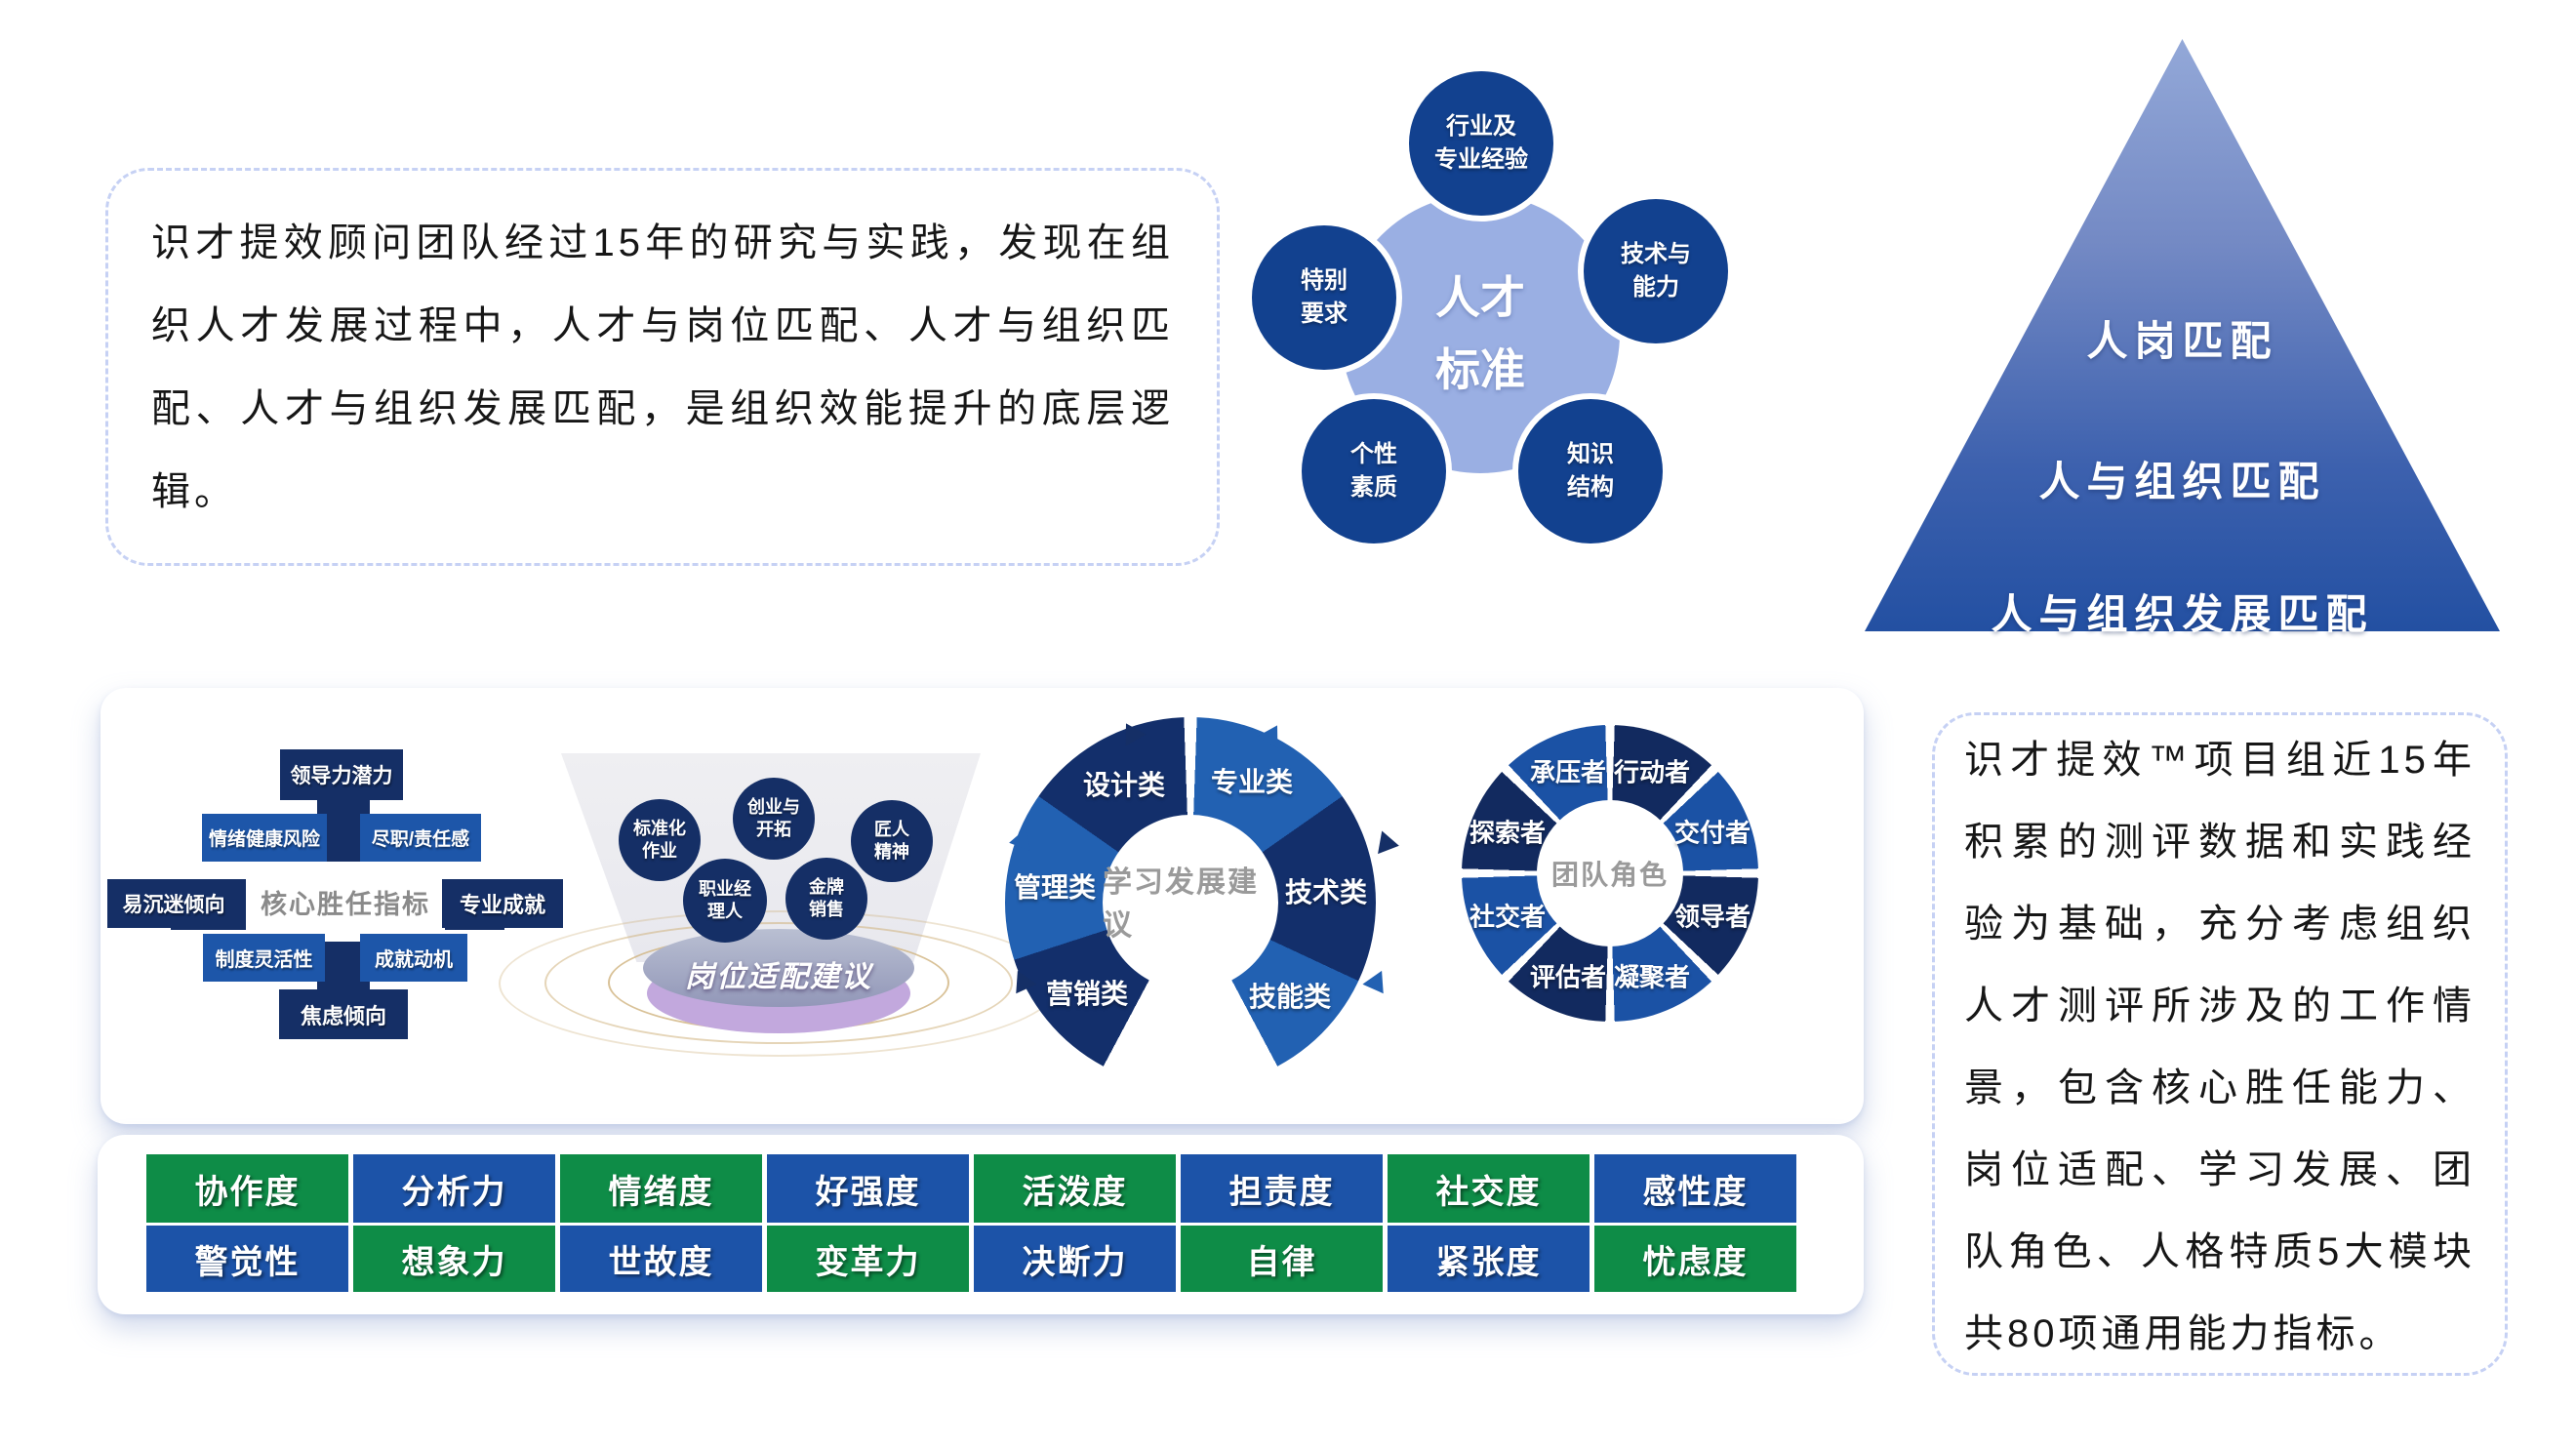 The image size is (2576, 1449). I want to click on satellite-special-requirements: 特别 要求, so click(1324, 297).